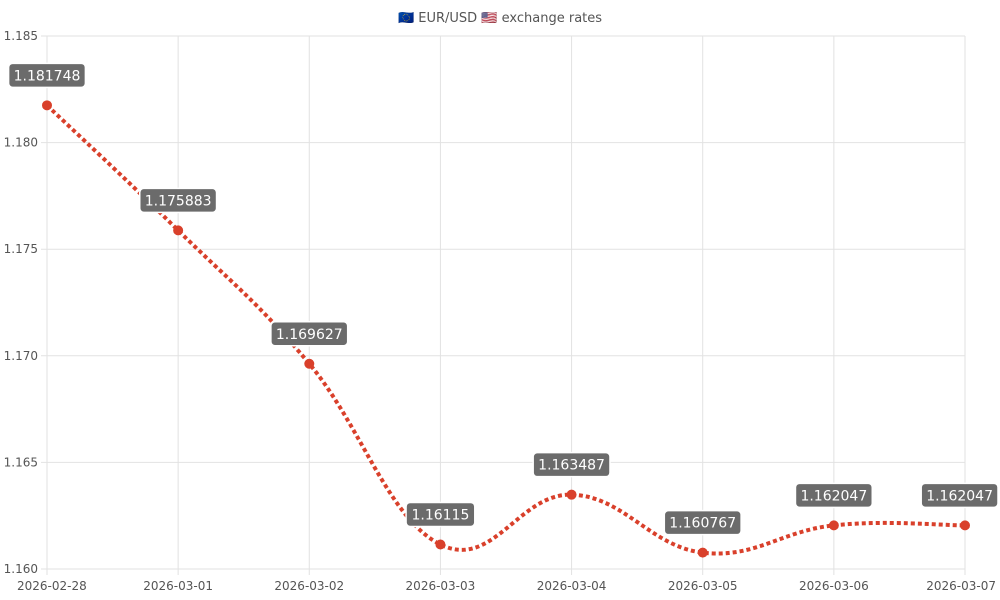  I want to click on x-tick-label: 2026-03-04, so click(572, 586).